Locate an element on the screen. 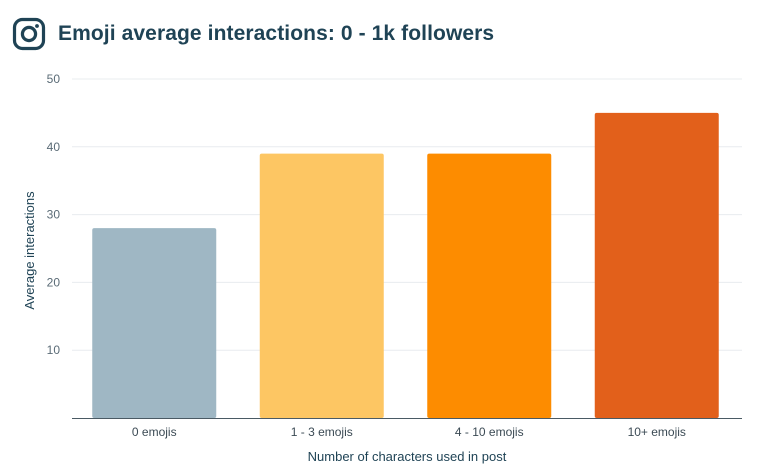  y-tick-label: 10 is located at coordinates (54, 350).